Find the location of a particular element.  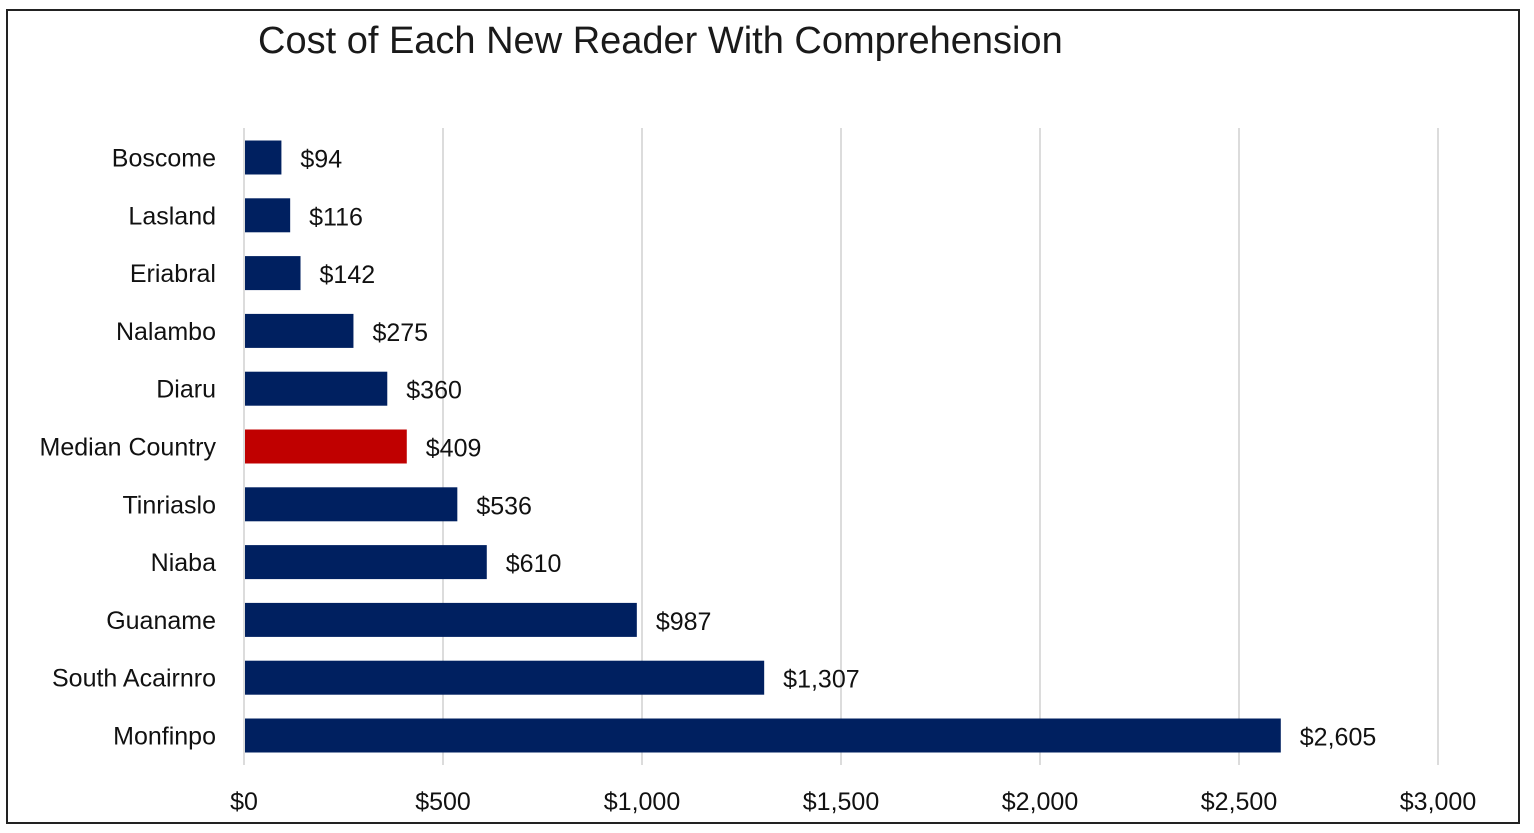

data-label: $116 is located at coordinates (336, 217).